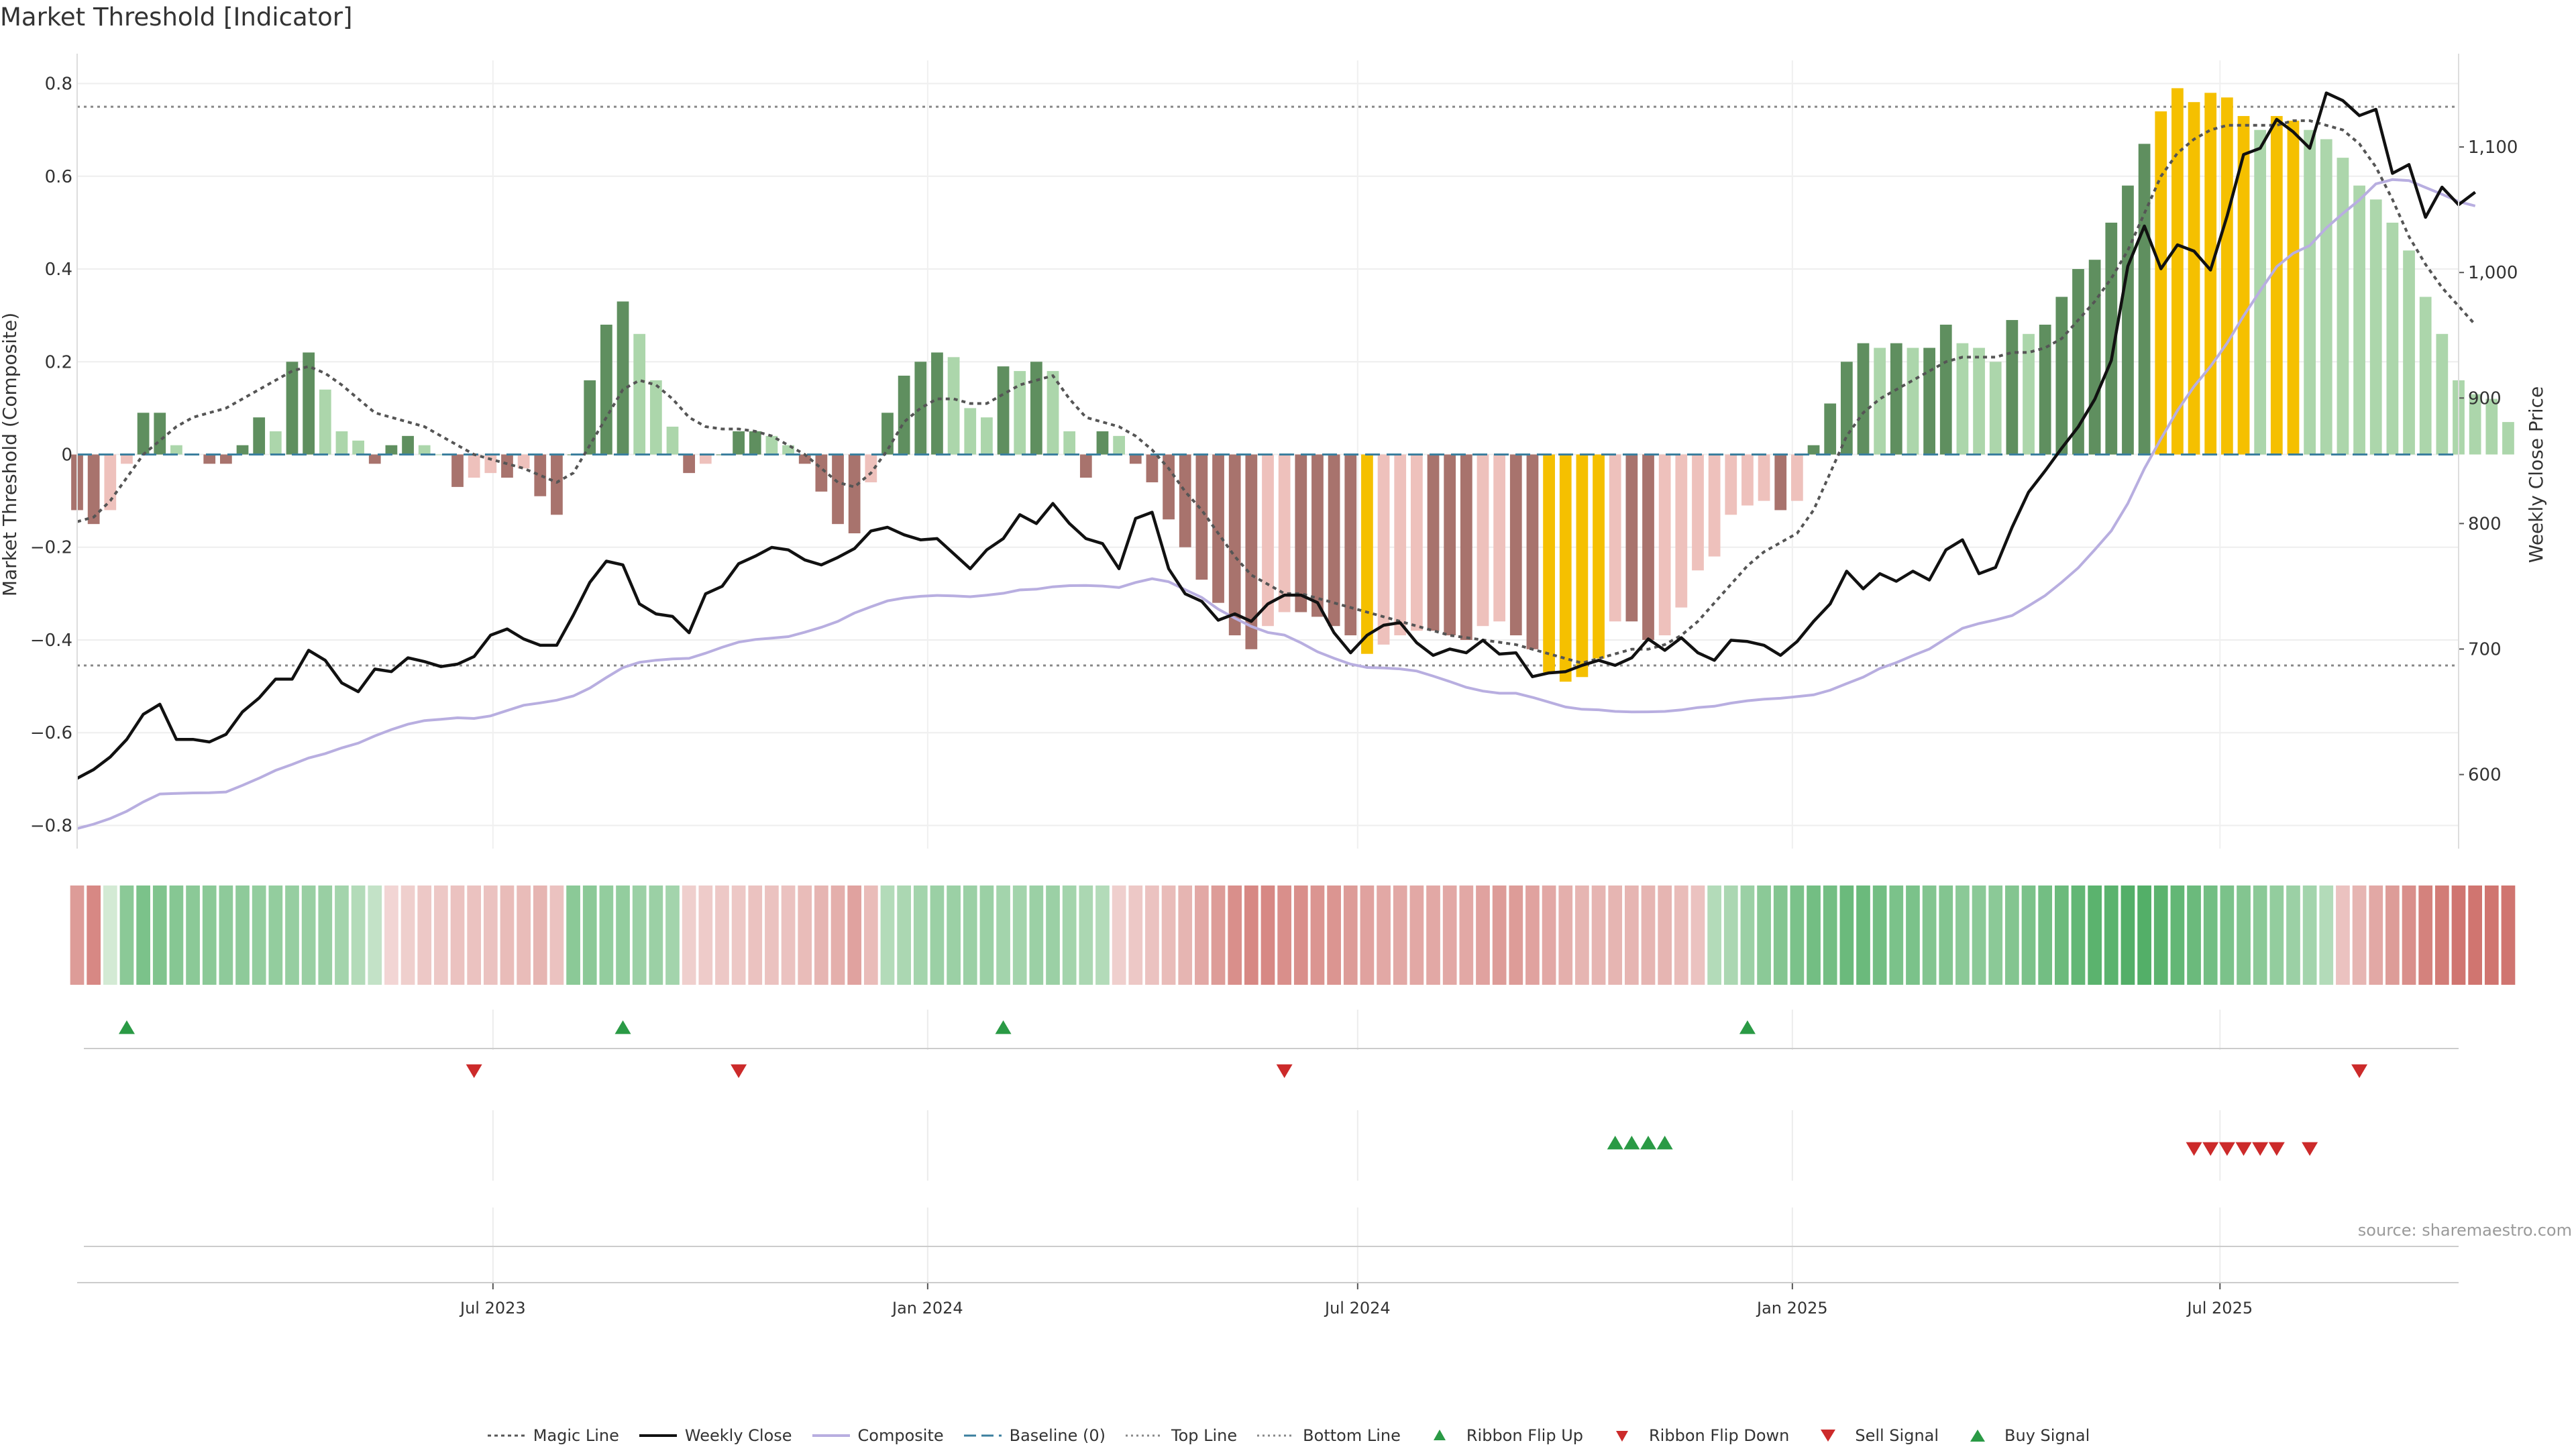  Describe the element at coordinates (1328, 1435) in the screenshot. I see `legend-item-bottom-line: Bottom Line` at that location.